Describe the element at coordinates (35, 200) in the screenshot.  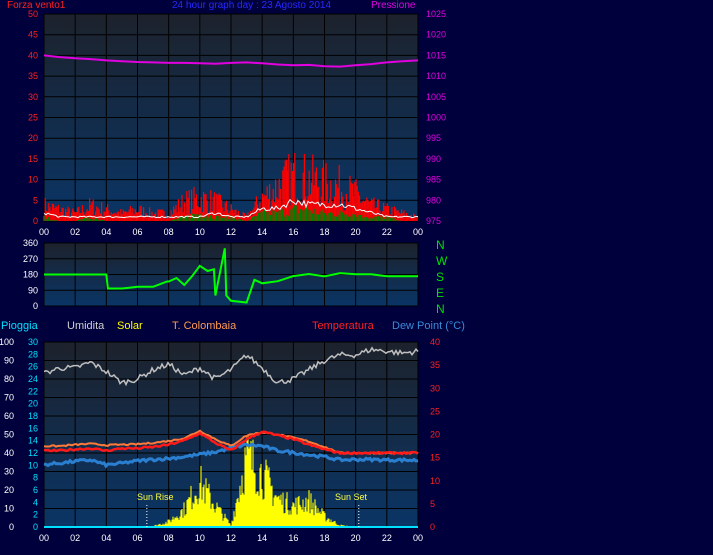
I see `wind-tick-label: 5` at that location.